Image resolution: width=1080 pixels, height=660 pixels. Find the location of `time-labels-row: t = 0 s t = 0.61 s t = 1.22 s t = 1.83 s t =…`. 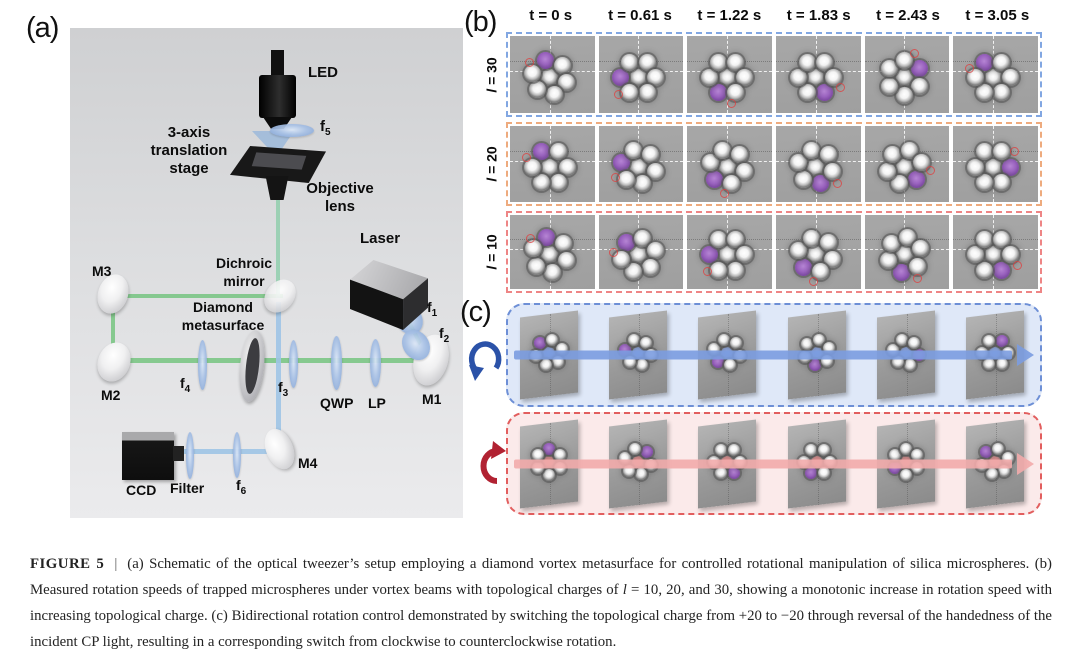

time-labels-row: t = 0 s t = 0.61 s t = 1.22 s t = 1.83 s t =… is located at coordinates (774, 18).